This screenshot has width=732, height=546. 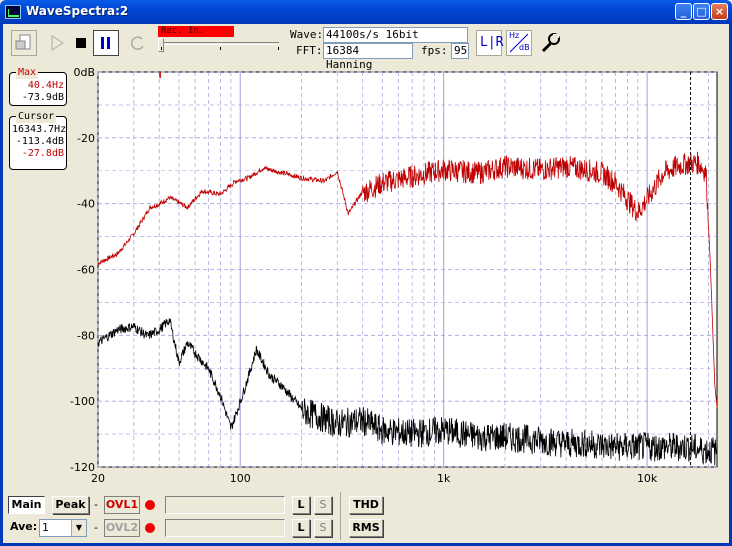 I want to click on average-select: 1 ▼, so click(x=63, y=528).